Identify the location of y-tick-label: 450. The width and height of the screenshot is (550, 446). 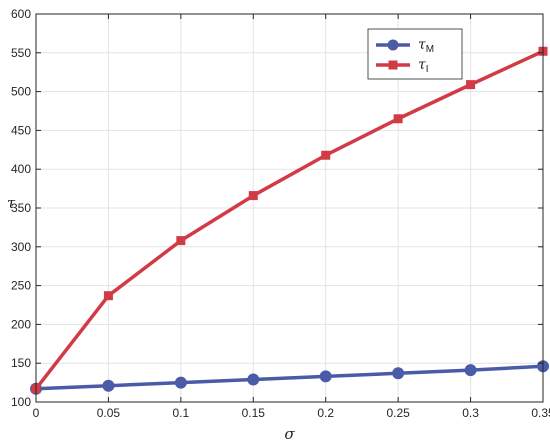
(21, 130).